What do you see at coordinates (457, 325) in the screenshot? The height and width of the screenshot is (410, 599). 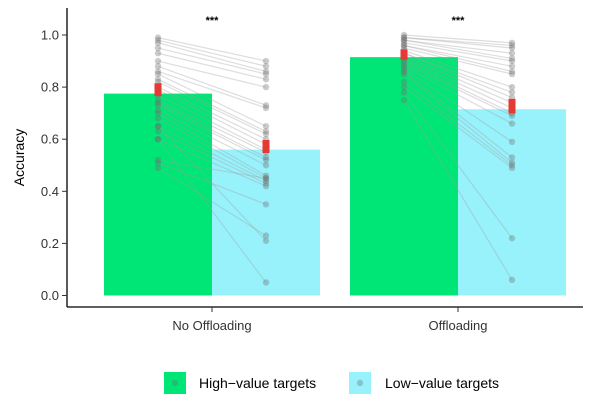 I see `x-tick-label: Offloading` at bounding box center [457, 325].